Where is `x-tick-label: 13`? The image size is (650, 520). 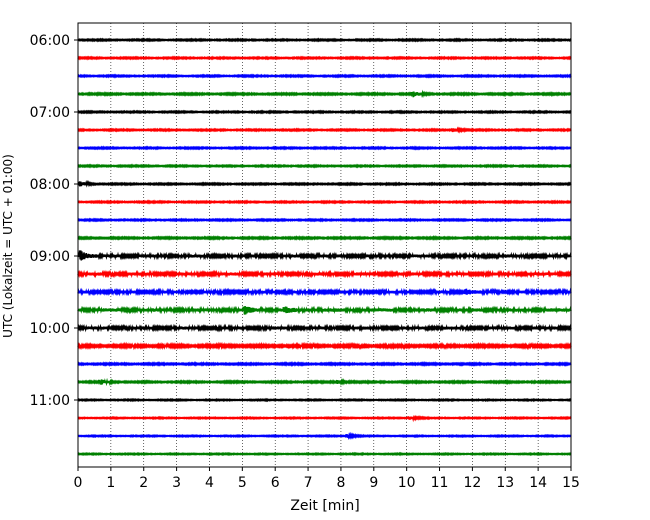 x-tick-label: 13 is located at coordinates (505, 483).